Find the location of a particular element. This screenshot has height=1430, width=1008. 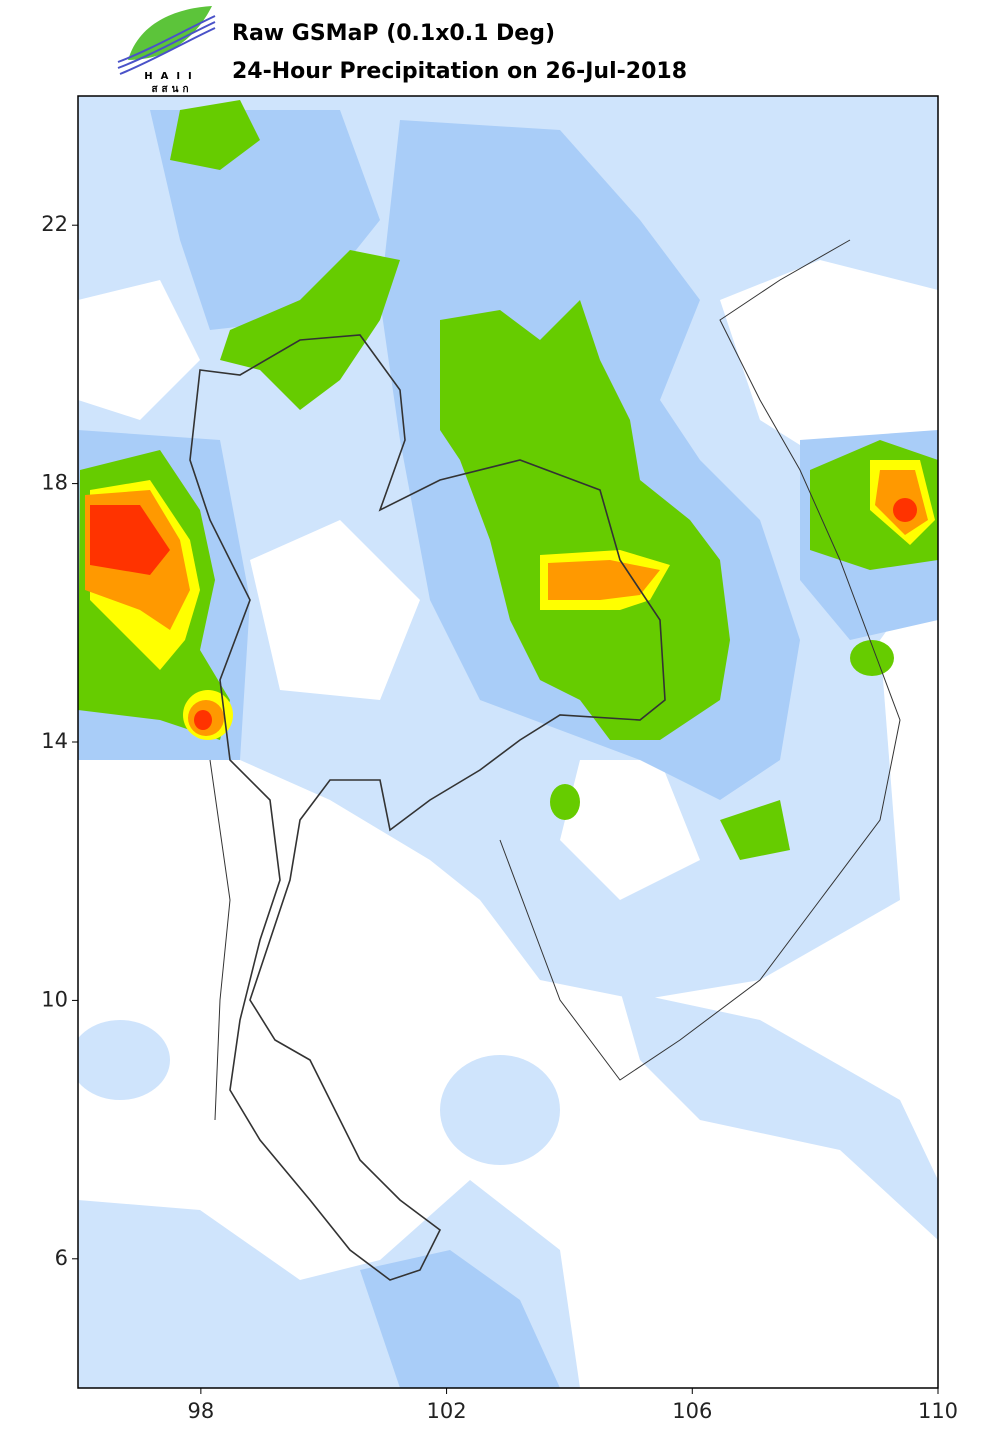

y-tick-label: 22 is located at coordinates (54, 224).